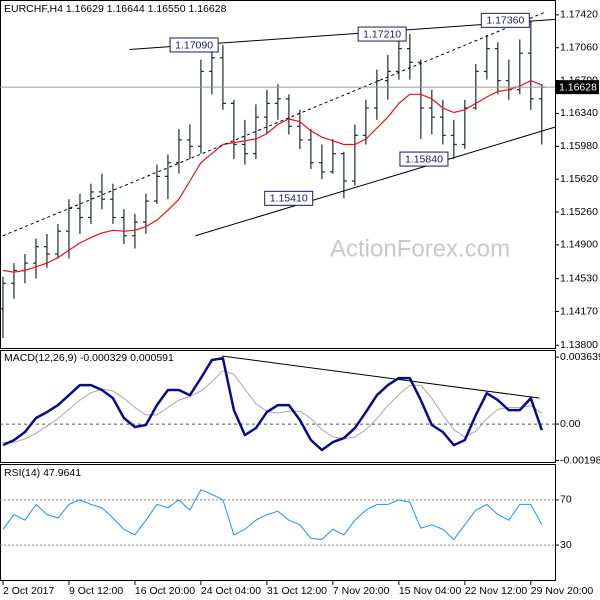 Image resolution: width=600 pixels, height=600 pixels. What do you see at coordinates (579, 15) in the screenshot?
I see `y-tick-label: 1.17420` at bounding box center [579, 15].